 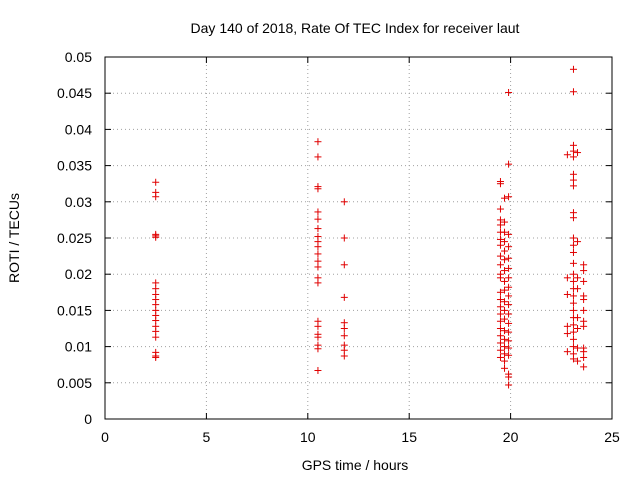 I want to click on x-tick-label: 0, so click(x=105, y=437).